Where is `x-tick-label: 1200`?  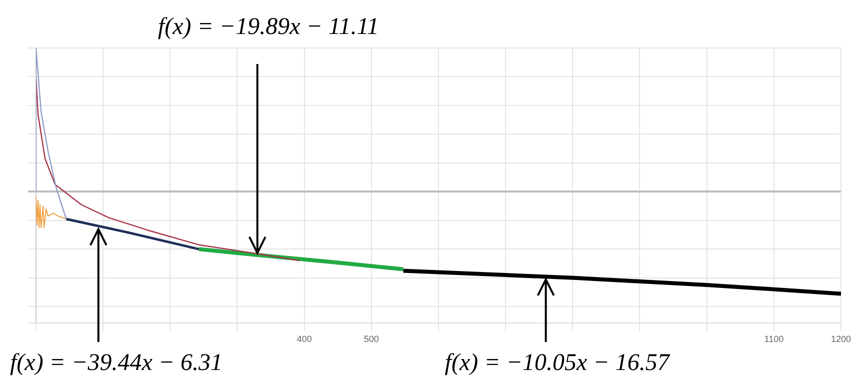 x-tick-label: 1200 is located at coordinates (841, 339).